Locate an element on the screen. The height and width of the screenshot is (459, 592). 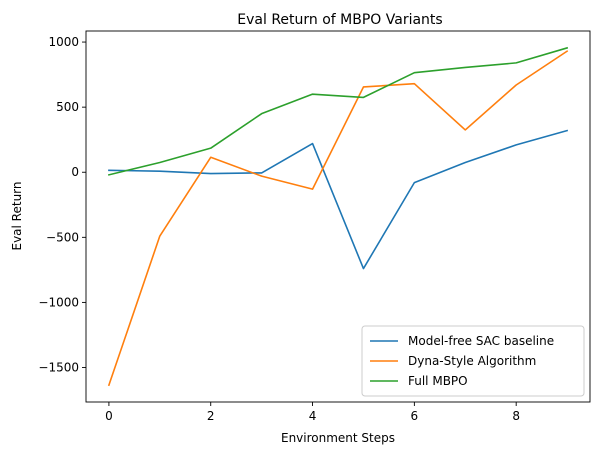
x-tick-label: 2 is located at coordinates (211, 416).